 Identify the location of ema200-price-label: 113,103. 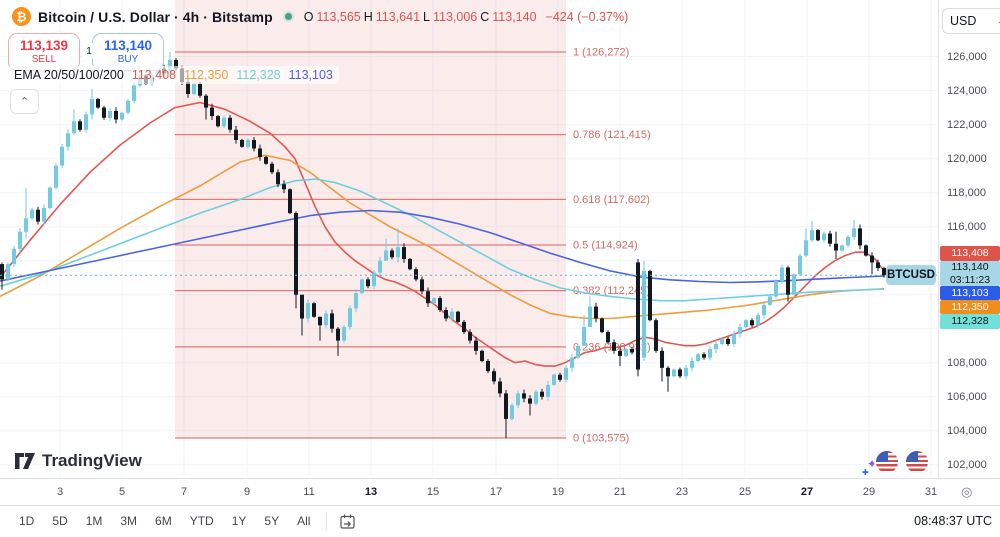
(970, 293).